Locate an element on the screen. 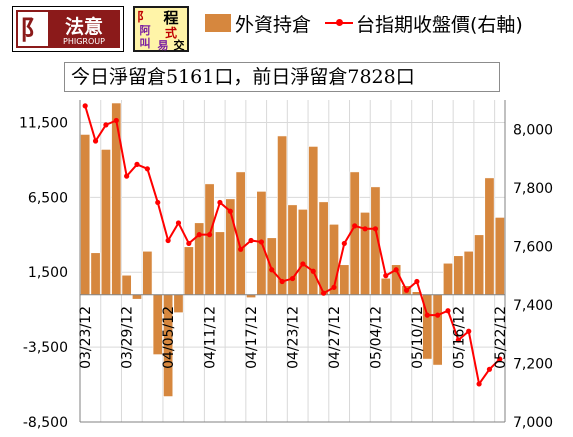 The height and width of the screenshot is (437, 573). logo-char-2: 程 is located at coordinates (170, 18).